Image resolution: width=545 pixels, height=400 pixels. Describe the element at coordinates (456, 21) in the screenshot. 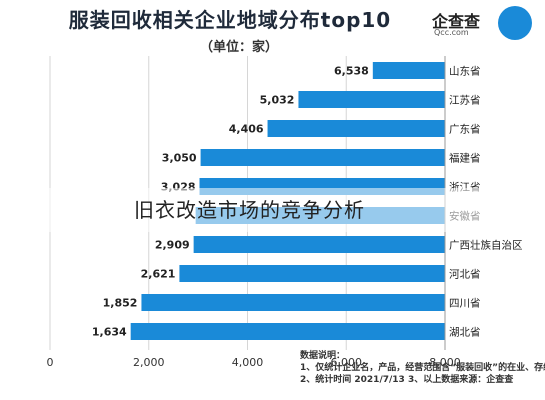

I see `logo-name: 企查查` at that location.